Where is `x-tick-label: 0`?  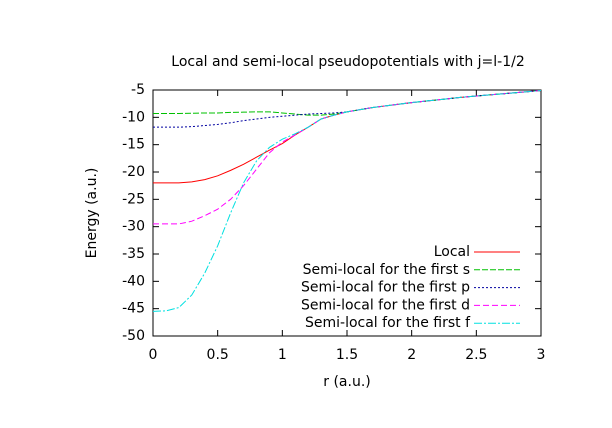 x-tick-label: 0 is located at coordinates (153, 355).